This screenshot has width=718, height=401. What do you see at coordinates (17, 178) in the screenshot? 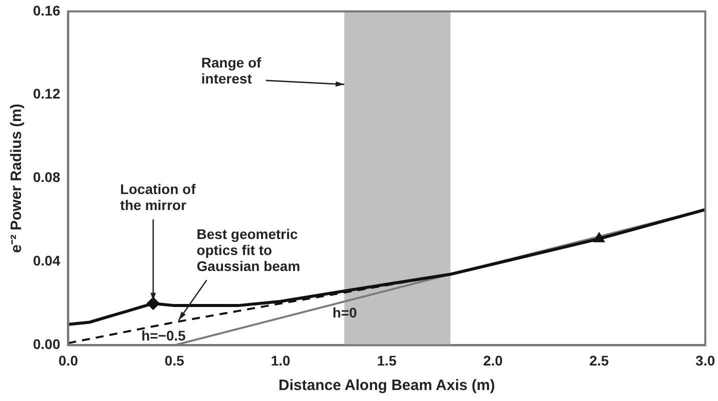
I see `y-axis-title: e⁻² Power Radius (m)` at bounding box center [17, 178].